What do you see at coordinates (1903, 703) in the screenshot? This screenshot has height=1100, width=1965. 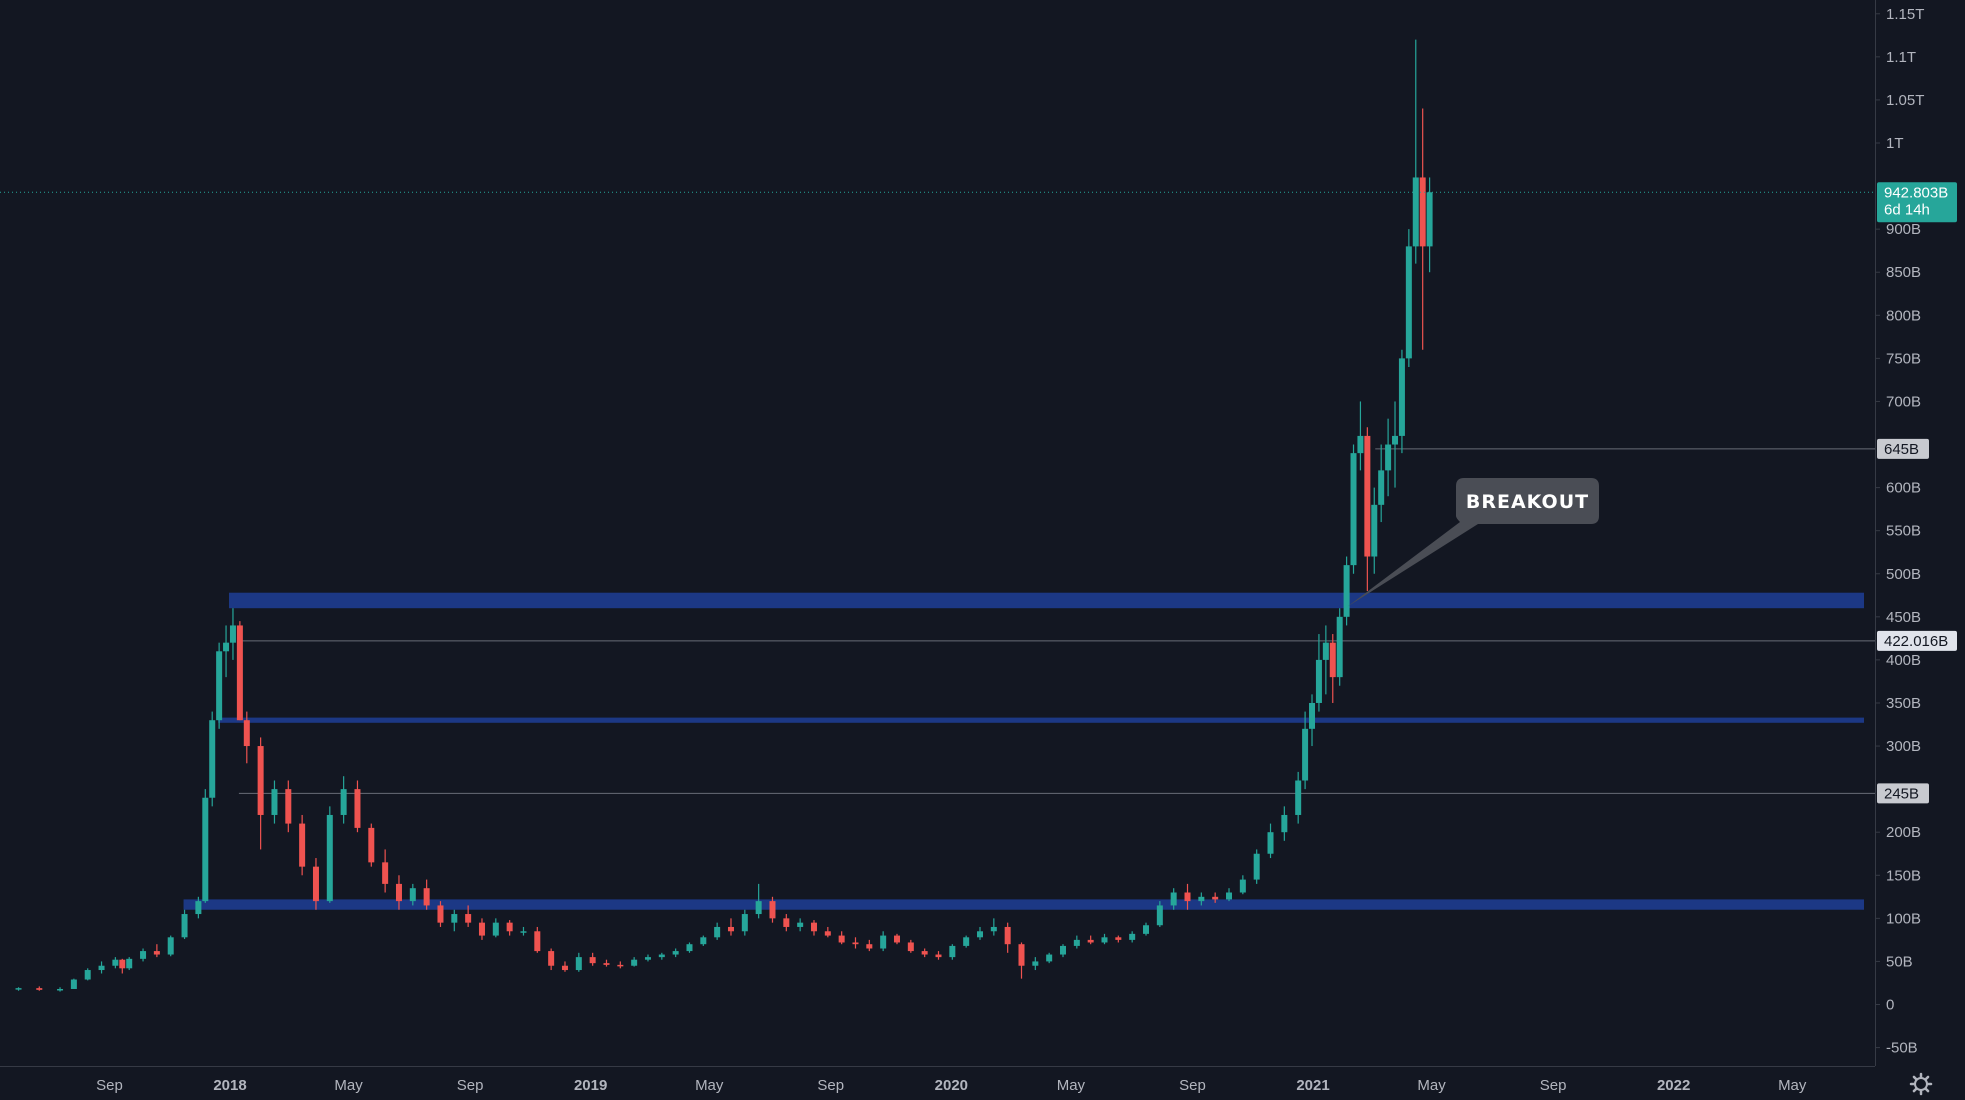 I see `y-tick-label: 350B` at bounding box center [1903, 703].